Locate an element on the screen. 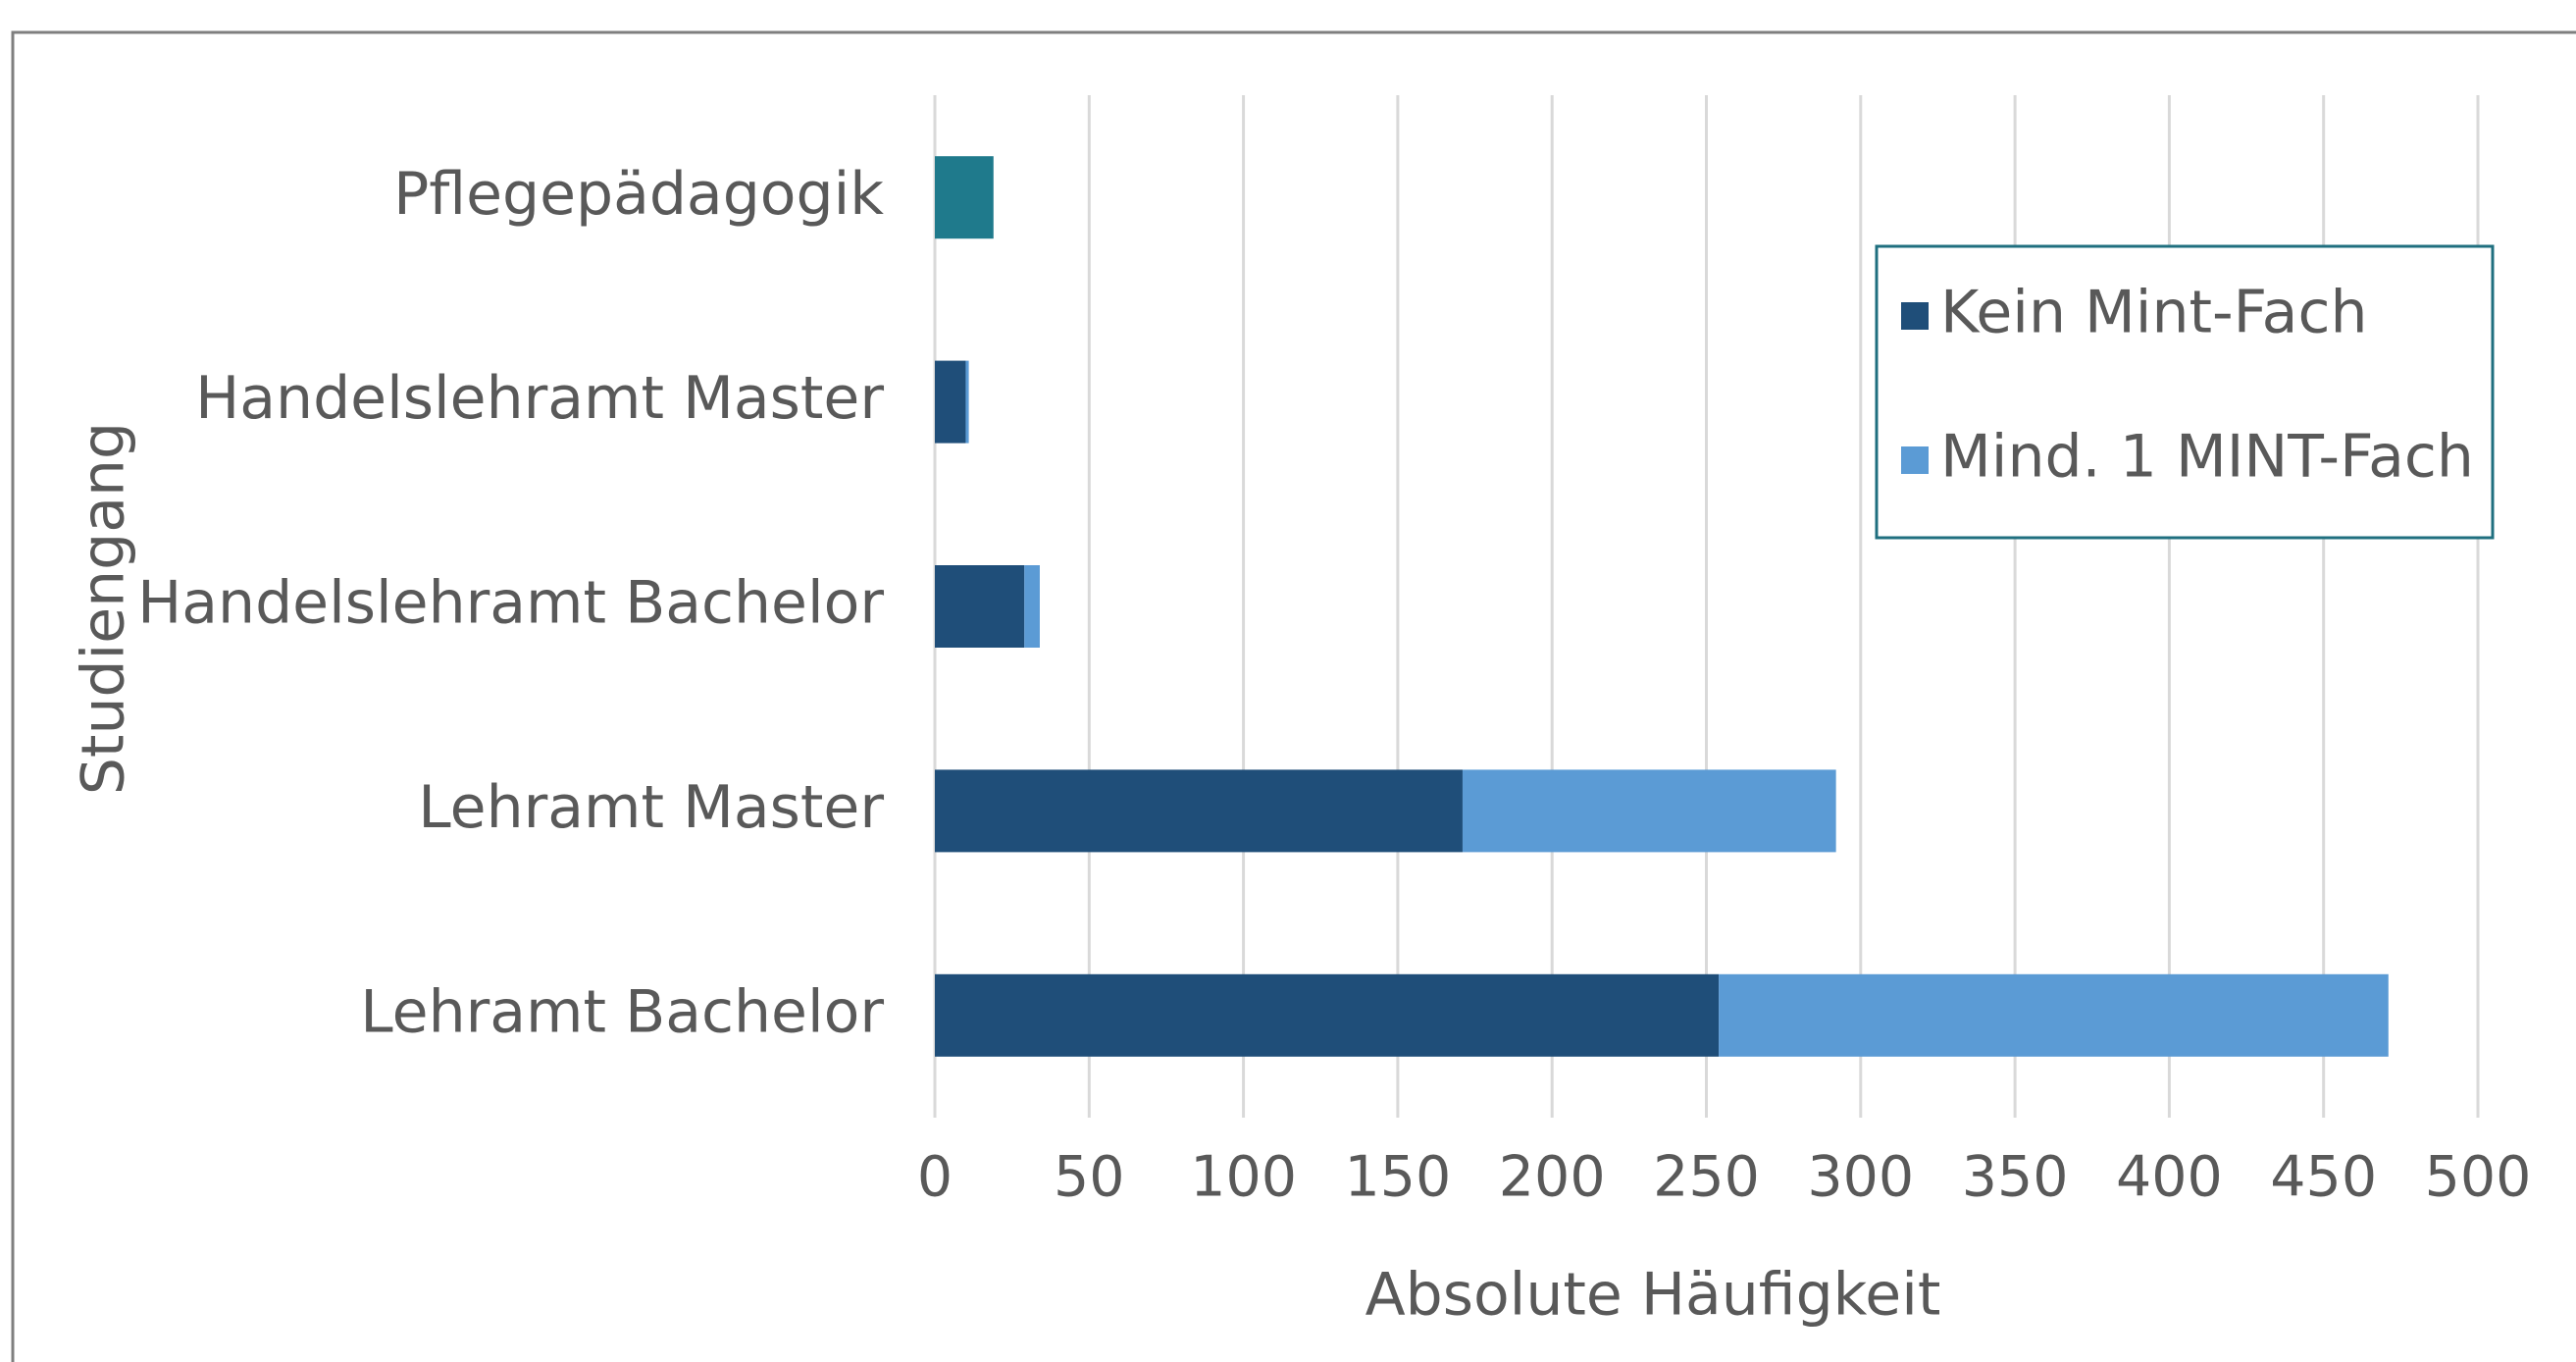  legend-box is located at coordinates (2185, 392).